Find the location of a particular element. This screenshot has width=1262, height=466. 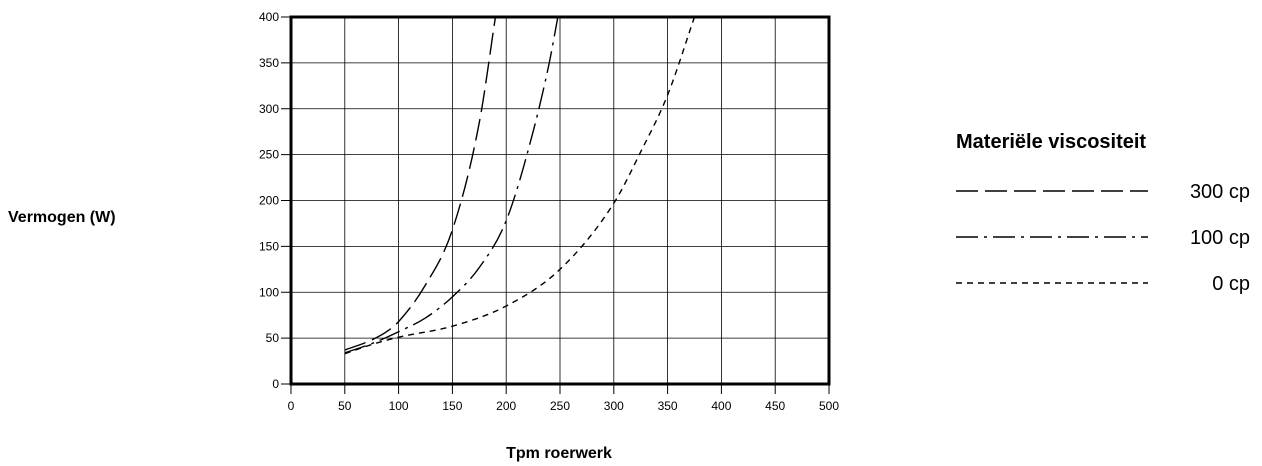

y-tick-label-100: 100 is located at coordinates (269, 292).